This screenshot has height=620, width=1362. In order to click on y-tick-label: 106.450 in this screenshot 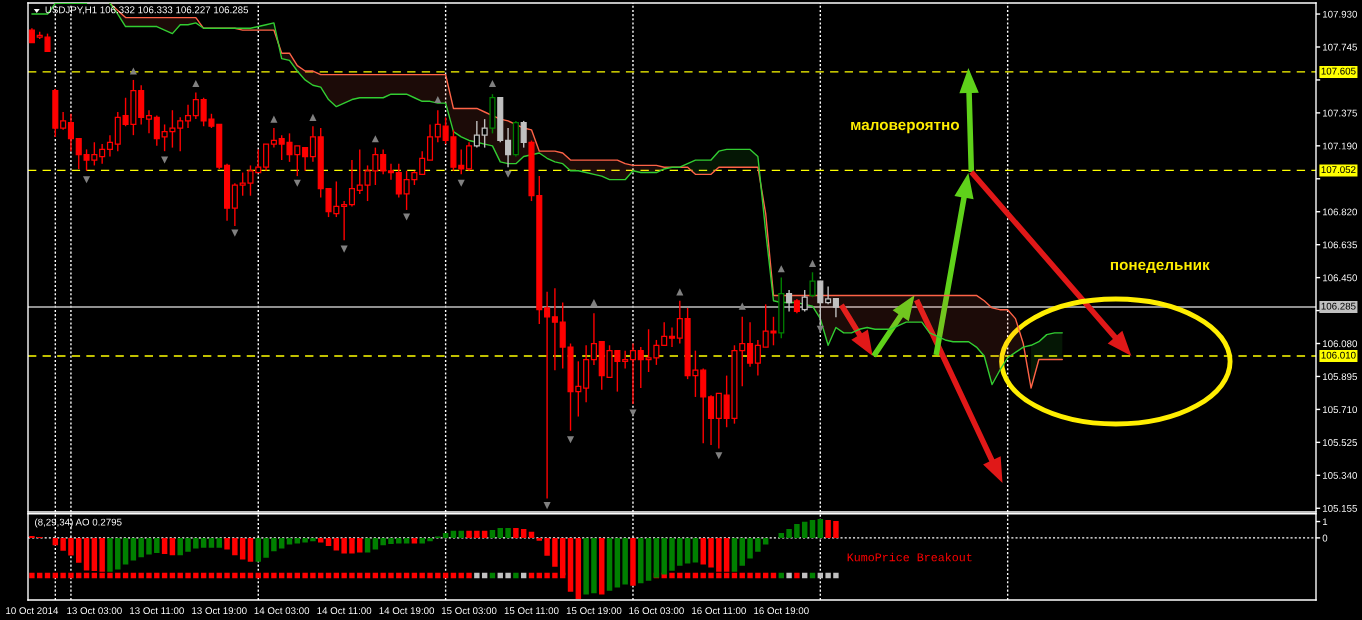, I will do `click(1340, 278)`.